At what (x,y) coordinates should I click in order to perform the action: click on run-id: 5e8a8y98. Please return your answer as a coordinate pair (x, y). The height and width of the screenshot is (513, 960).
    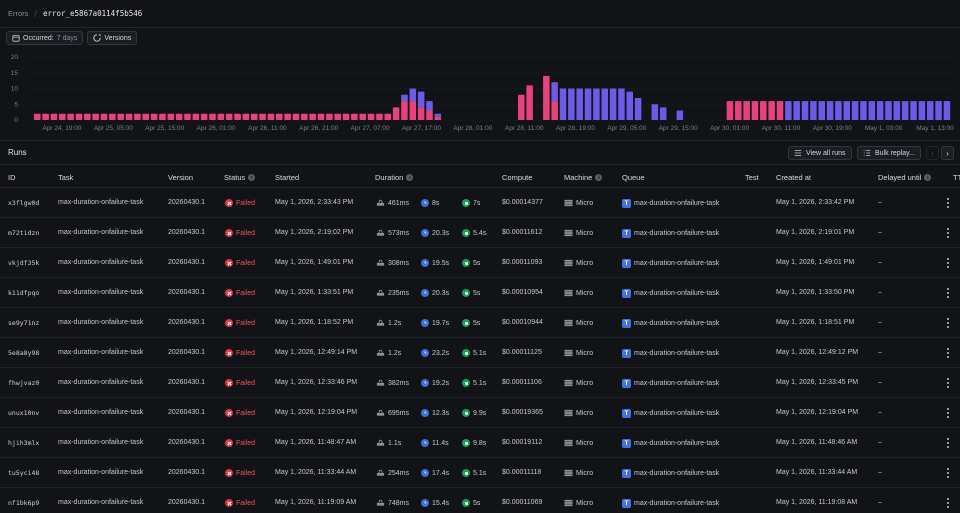
    Looking at the image, I should click on (24, 353).